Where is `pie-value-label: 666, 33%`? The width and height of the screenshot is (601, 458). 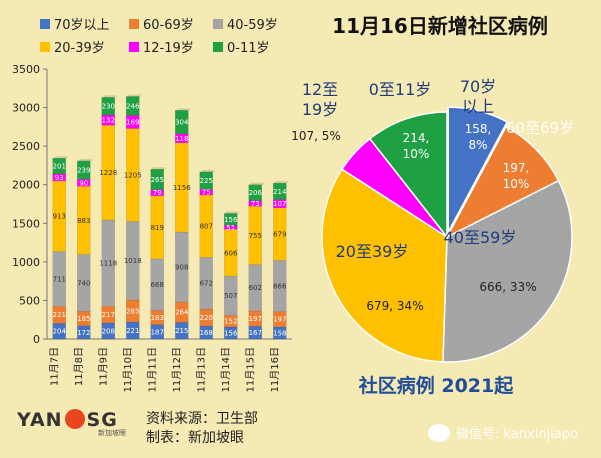 pie-value-label: 666, 33% is located at coordinates (507, 287).